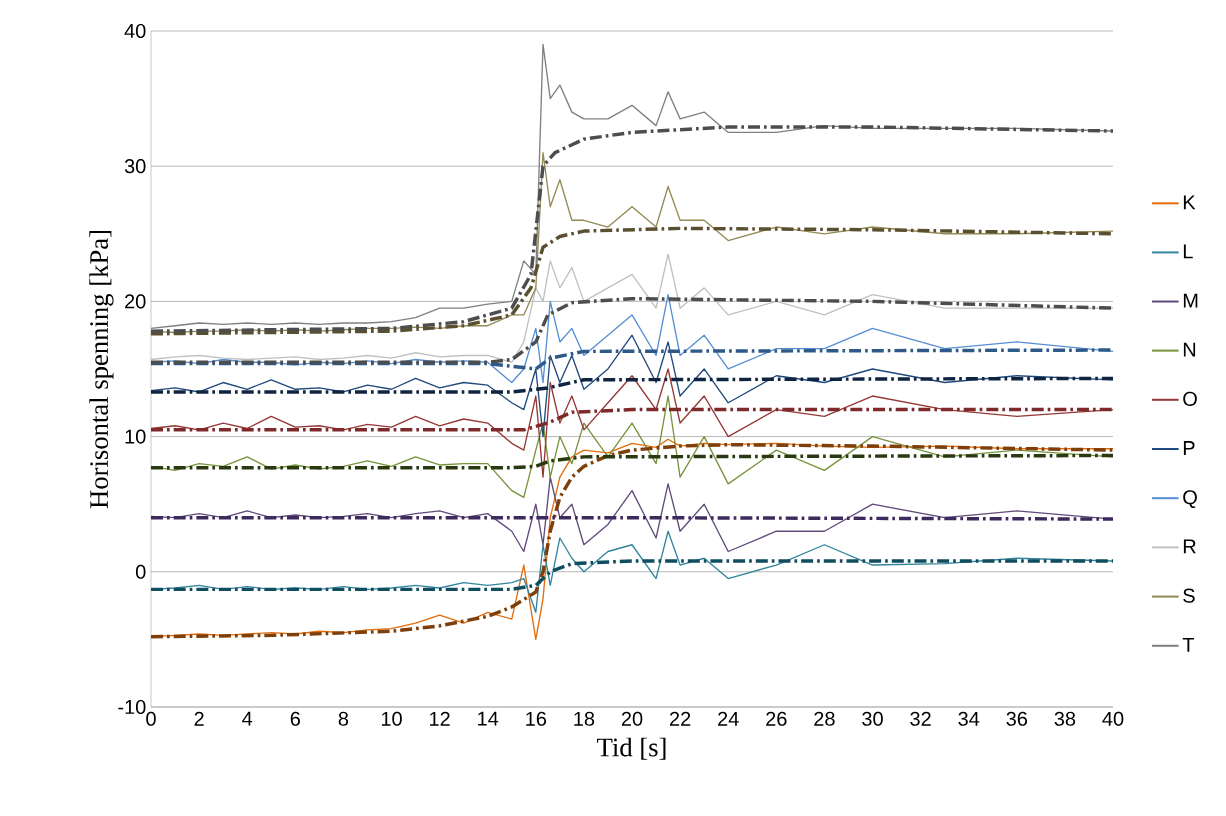 The height and width of the screenshot is (816, 1226). I want to click on legend-label: L, so click(1188, 251).